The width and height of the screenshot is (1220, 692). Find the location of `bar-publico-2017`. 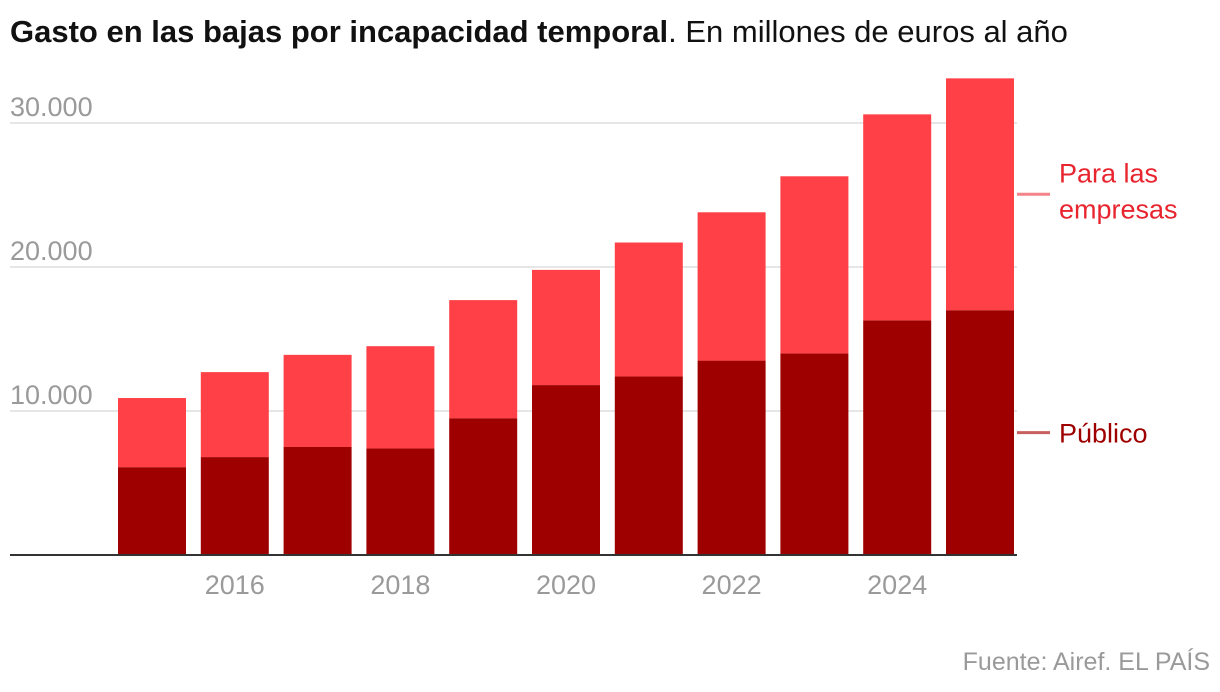

bar-publico-2017 is located at coordinates (317, 501).